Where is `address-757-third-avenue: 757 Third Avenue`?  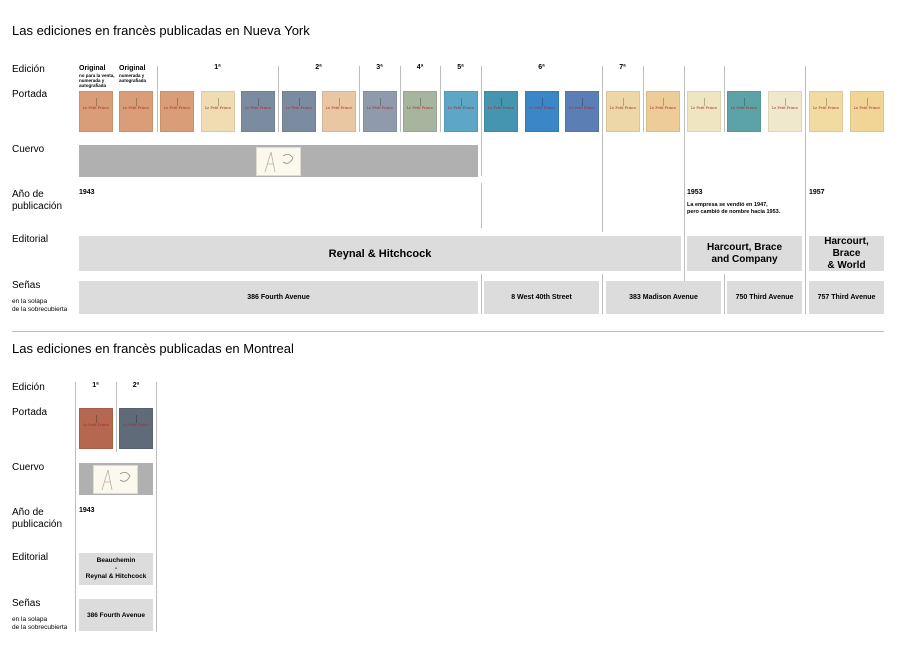 address-757-third-avenue: 757 Third Avenue is located at coordinates (846, 297).